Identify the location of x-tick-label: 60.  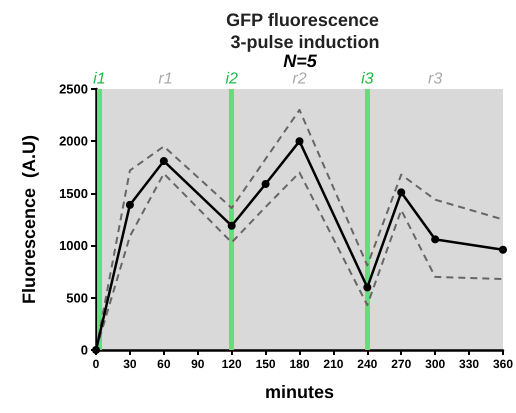
(164, 364).